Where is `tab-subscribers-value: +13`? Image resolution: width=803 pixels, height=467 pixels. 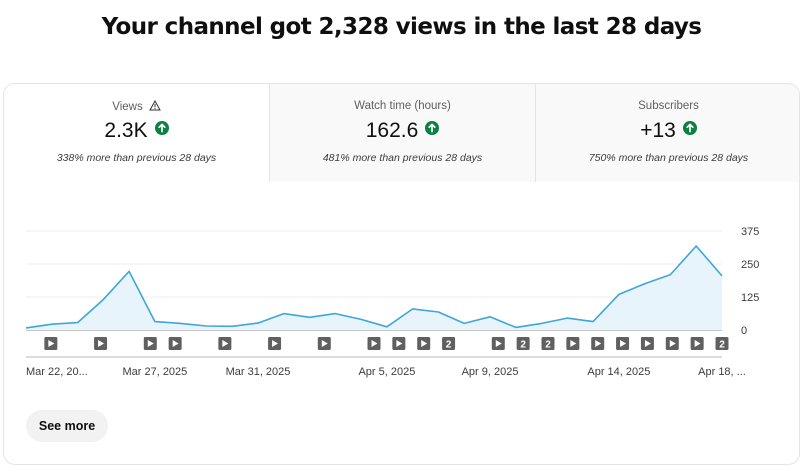 tab-subscribers-value: +13 is located at coordinates (658, 130).